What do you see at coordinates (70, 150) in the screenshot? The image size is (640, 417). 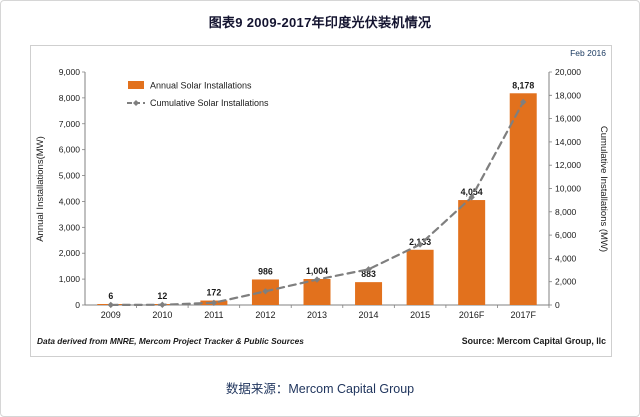 I see `left-axis-tick-label: 6,000` at bounding box center [70, 150].